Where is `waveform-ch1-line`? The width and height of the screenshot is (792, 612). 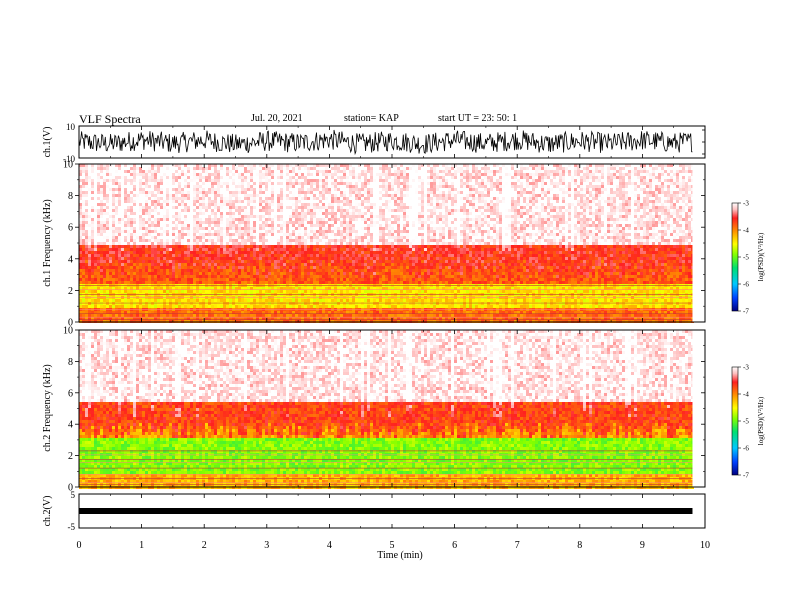 waveform-ch1-line is located at coordinates (385, 142).